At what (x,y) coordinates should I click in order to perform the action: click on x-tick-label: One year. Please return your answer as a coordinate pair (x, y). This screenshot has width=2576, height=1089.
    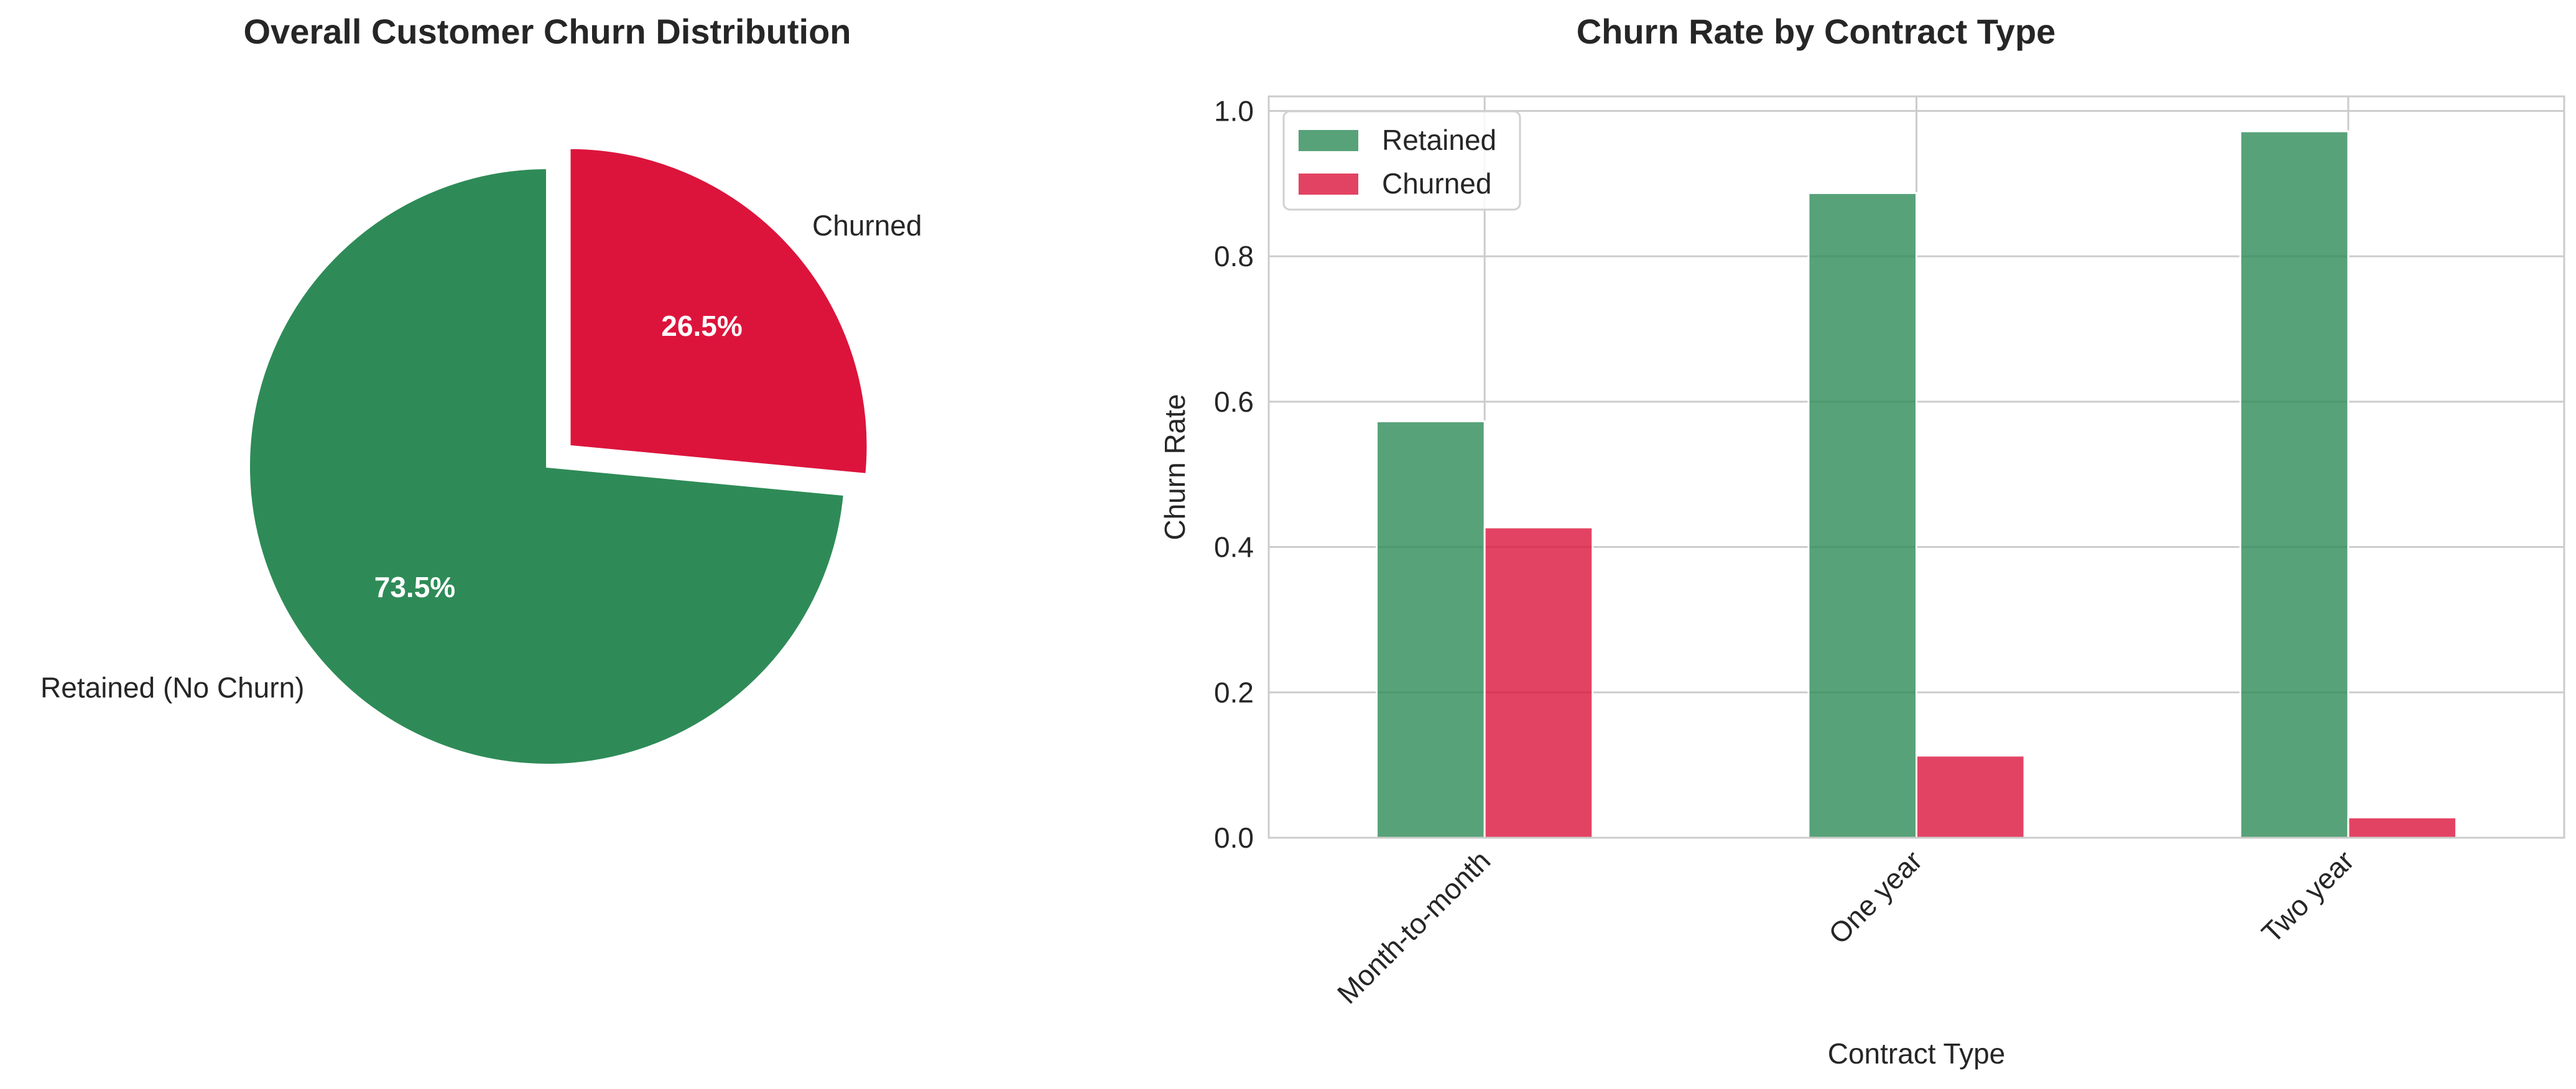
    Looking at the image, I should click on (1876, 897).